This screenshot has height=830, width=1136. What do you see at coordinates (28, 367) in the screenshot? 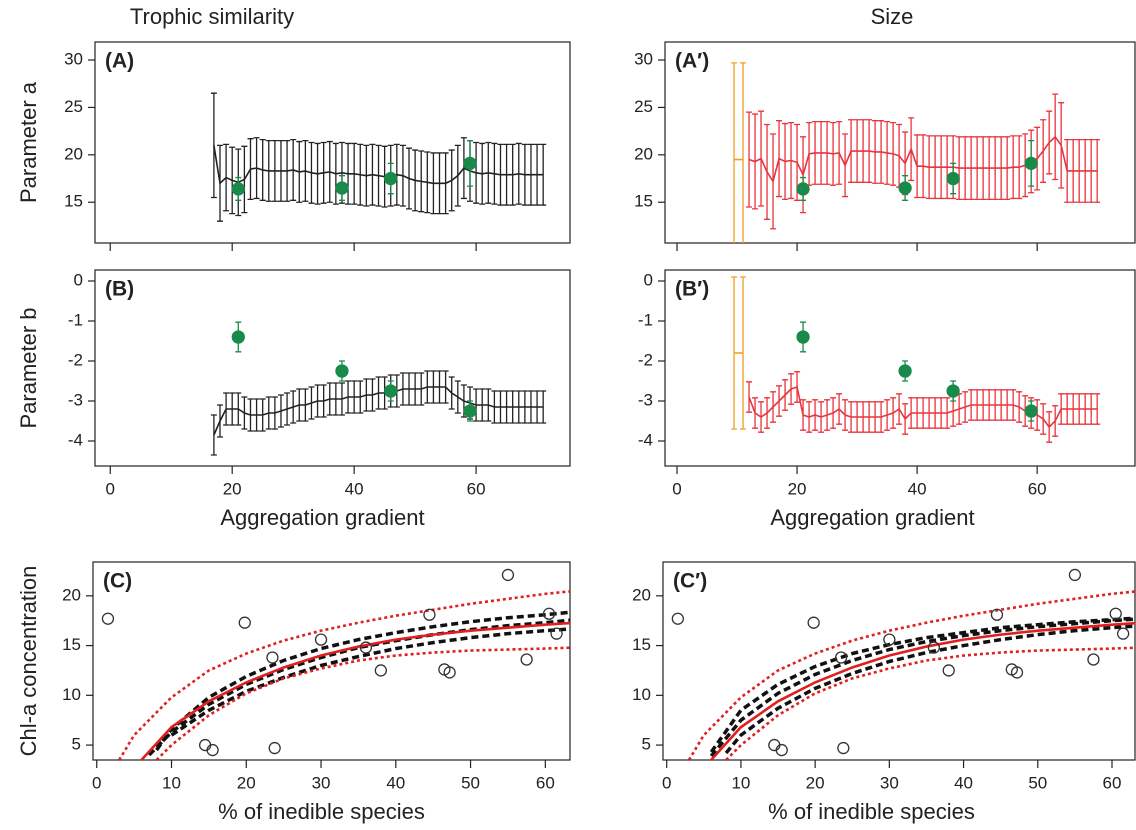
I see `y-axis-title: Parameter b` at bounding box center [28, 367].